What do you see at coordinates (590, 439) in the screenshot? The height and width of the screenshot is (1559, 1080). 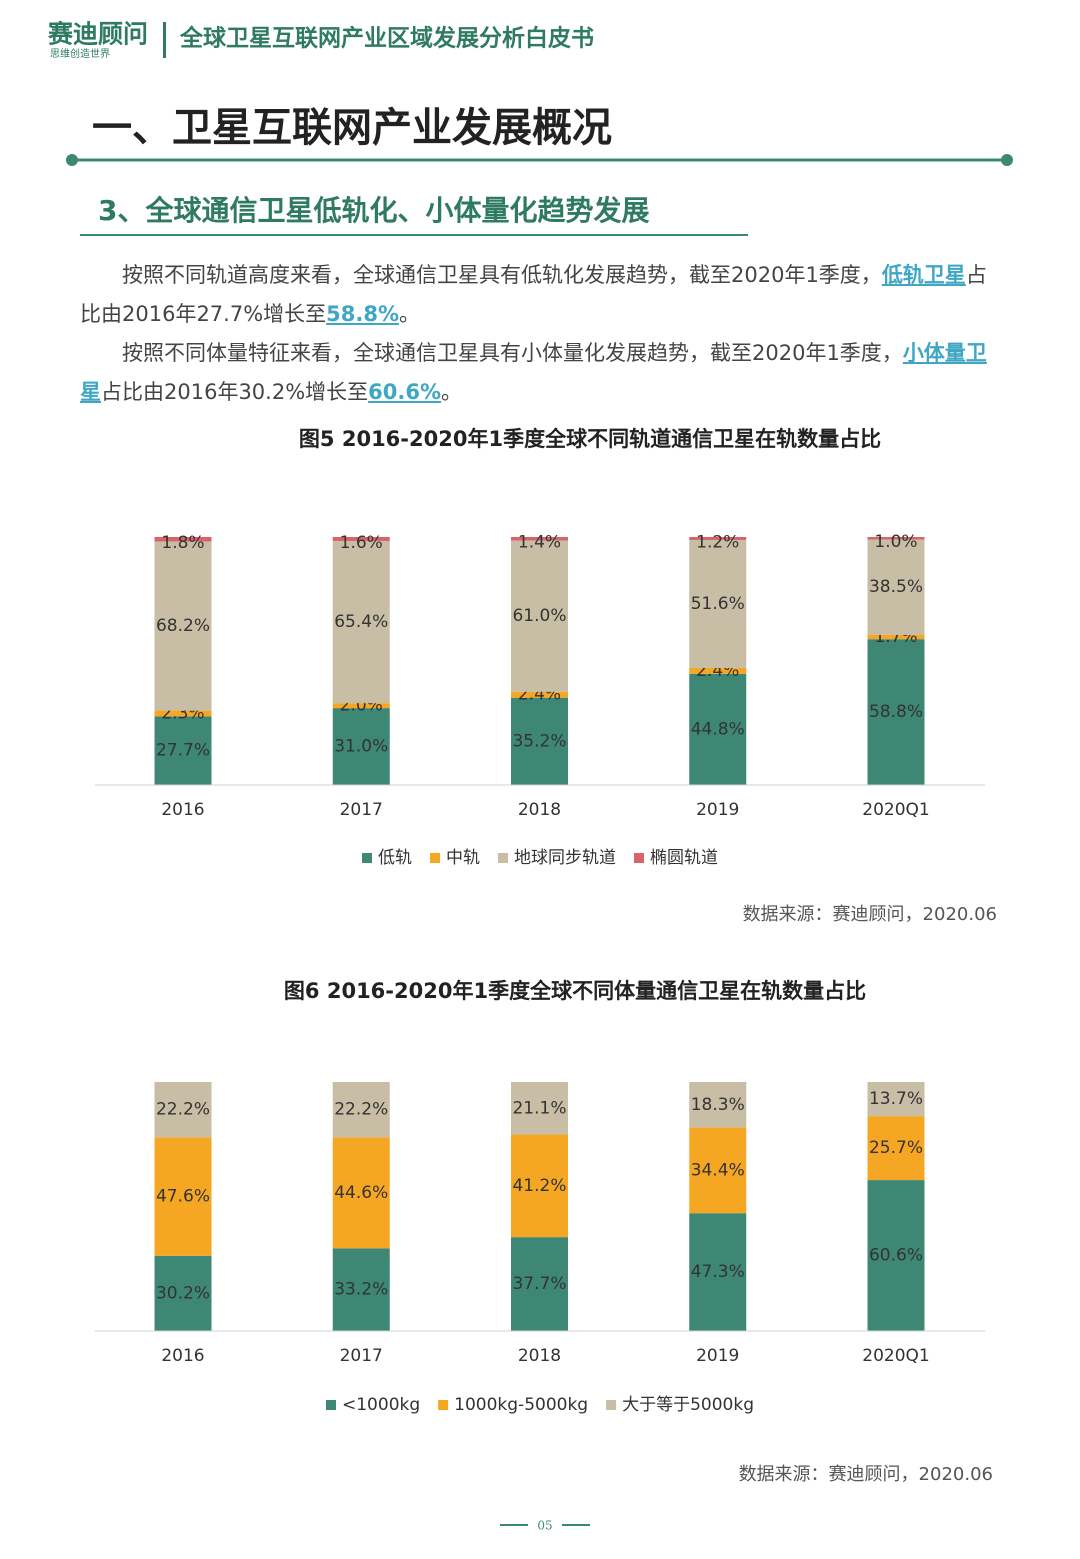 I see `chart-title: 图5 2016-2020年1季度全球不同轨道通信卫星在轨数量占比` at bounding box center [590, 439].